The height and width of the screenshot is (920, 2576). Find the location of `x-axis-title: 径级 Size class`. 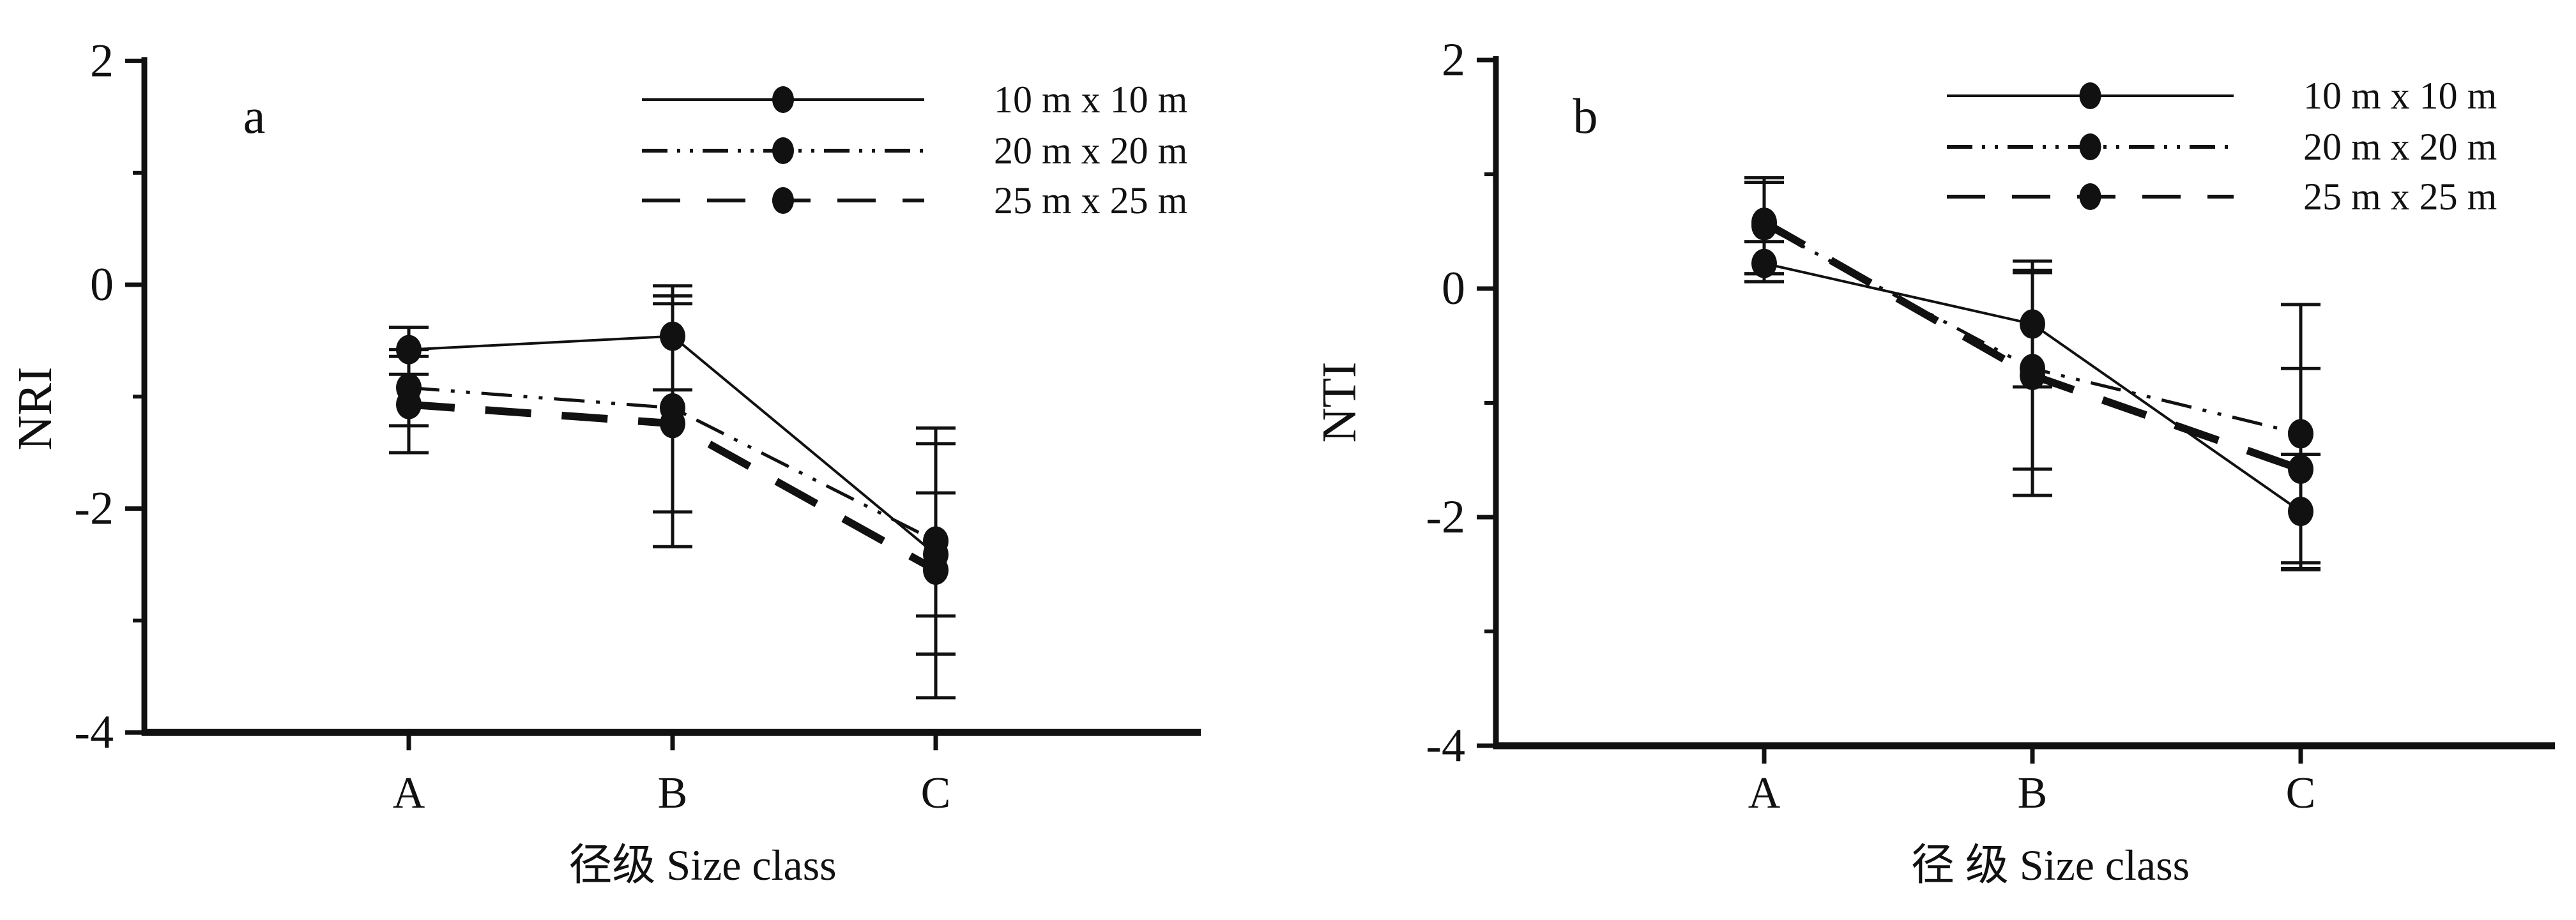

x-axis-title: 径级 Size class is located at coordinates (702, 865).